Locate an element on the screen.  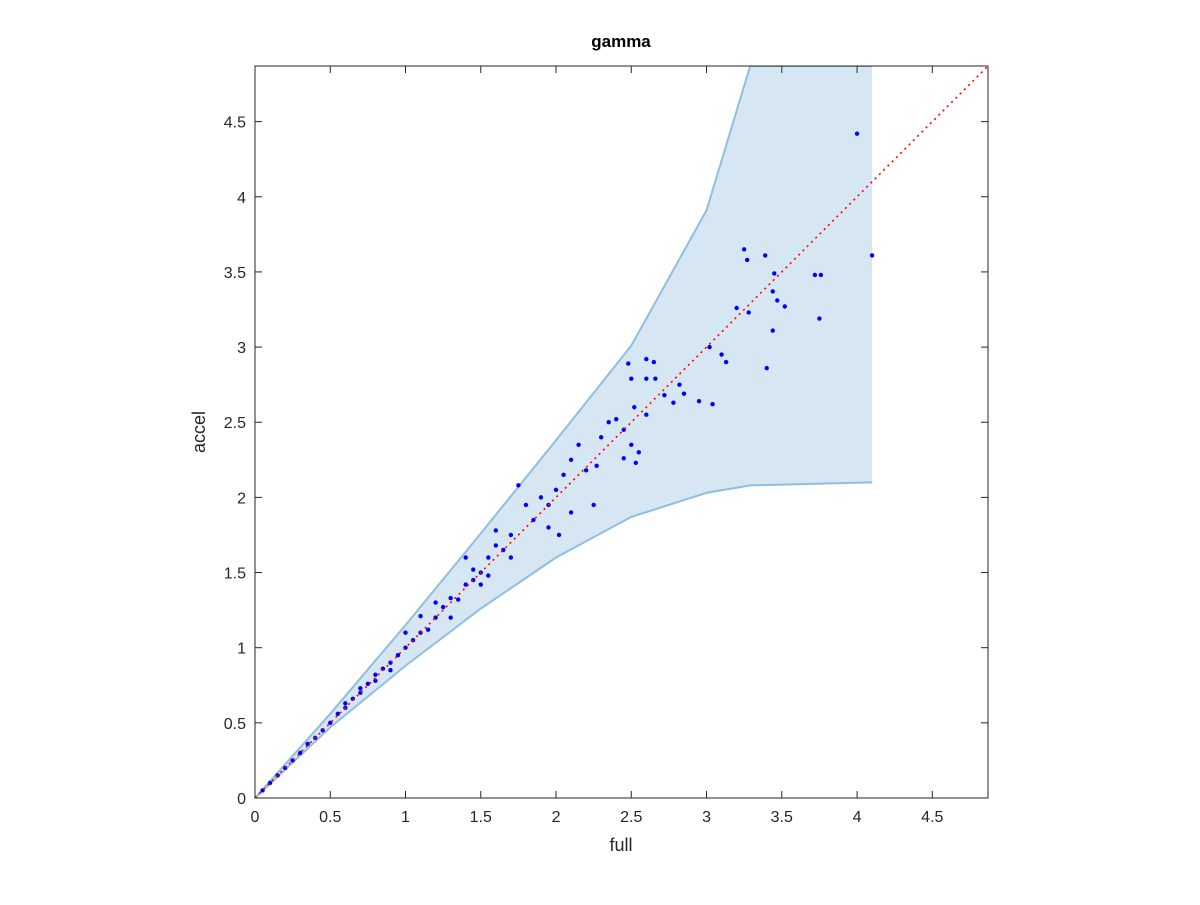
y-axis-label: accel is located at coordinates (199, 432).